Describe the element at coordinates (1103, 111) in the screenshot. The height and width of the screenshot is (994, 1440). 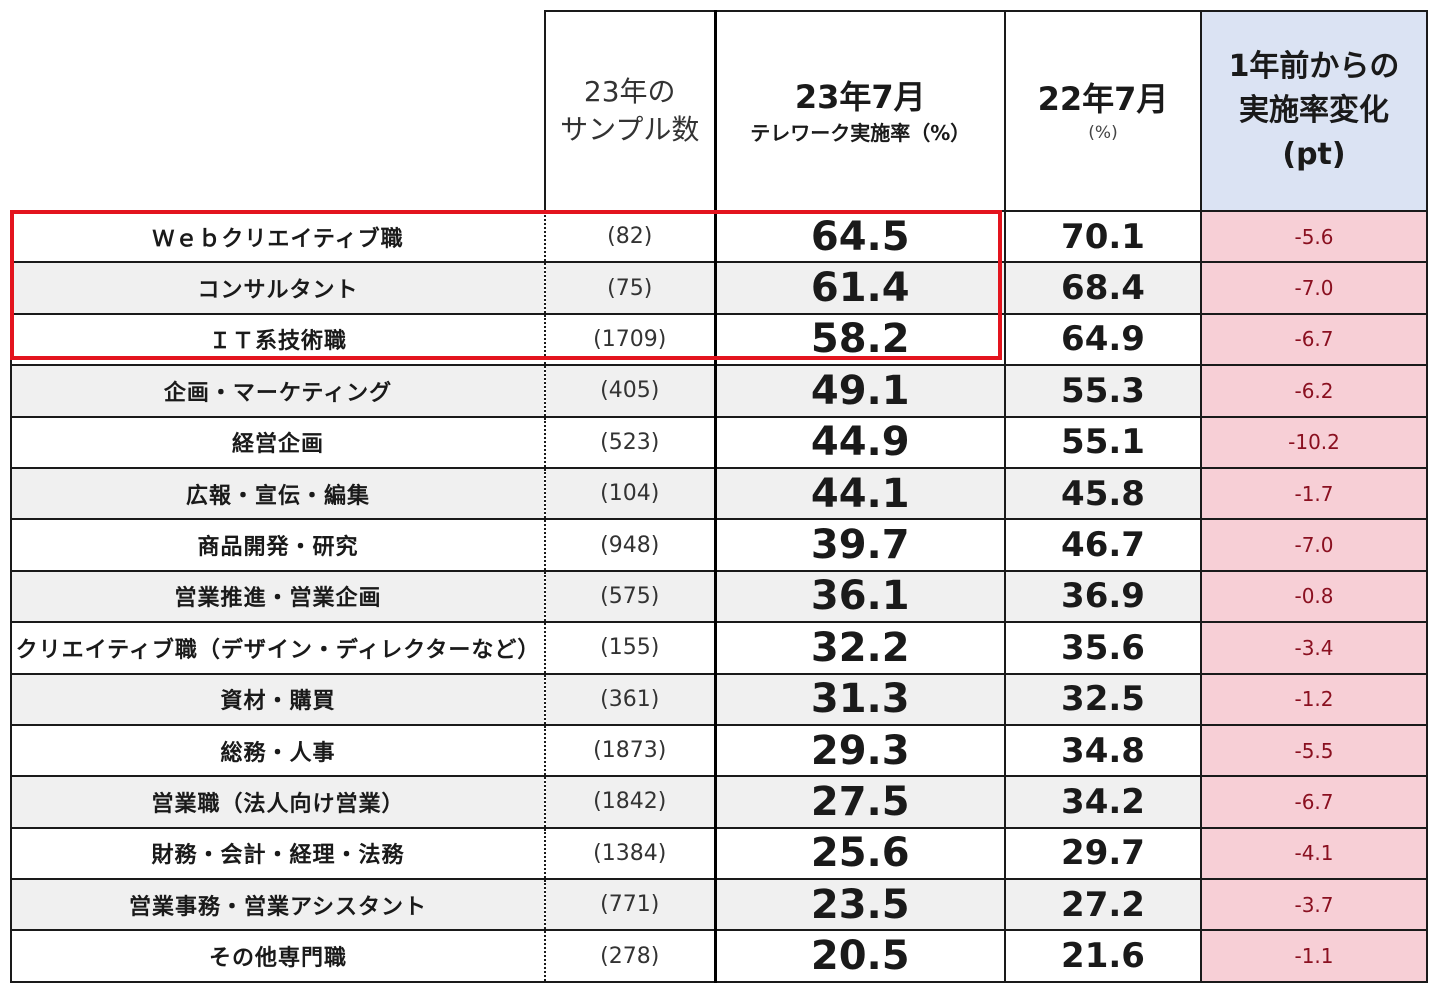
I see `header-rate-22: 22年7月 (%)` at that location.